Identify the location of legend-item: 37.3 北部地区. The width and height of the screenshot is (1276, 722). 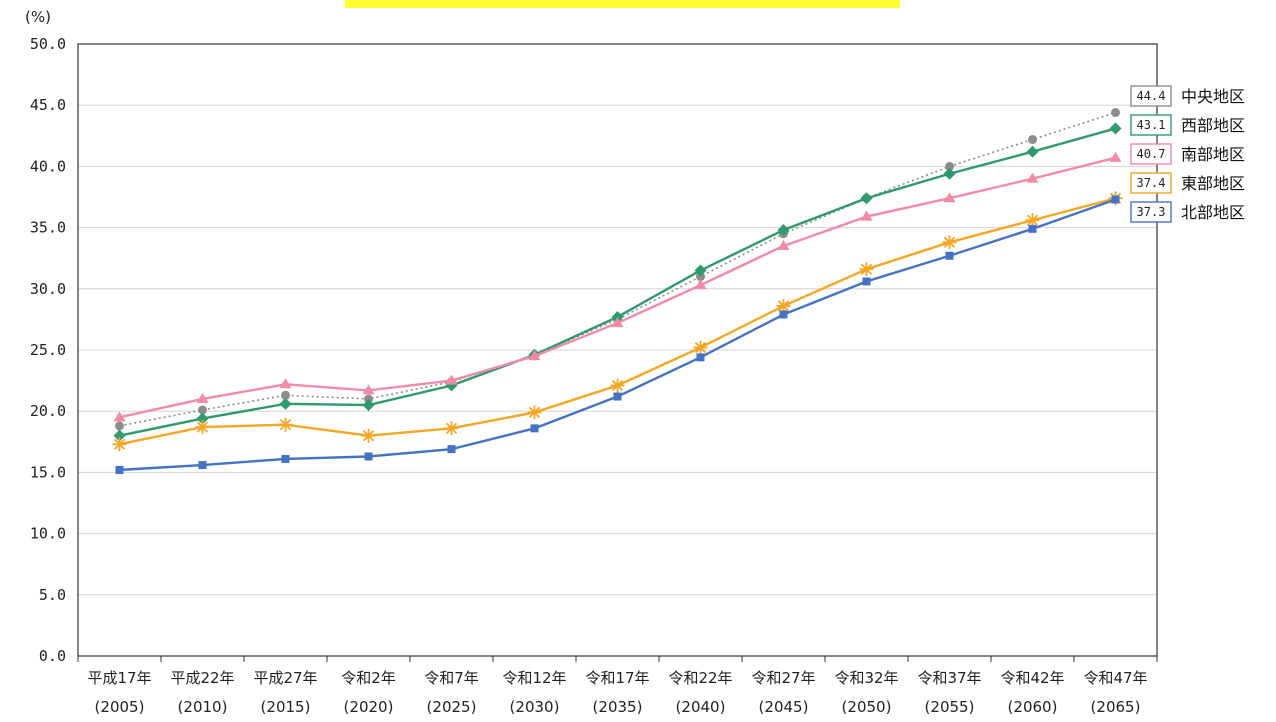
(1187, 212).